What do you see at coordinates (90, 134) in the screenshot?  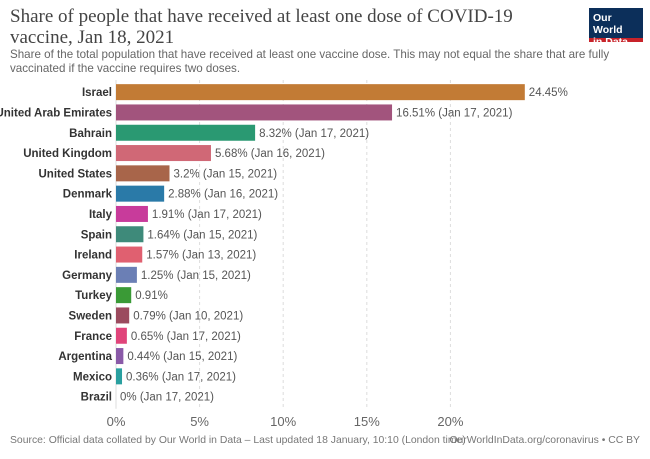 I see `category-label: Bahrain` at bounding box center [90, 134].